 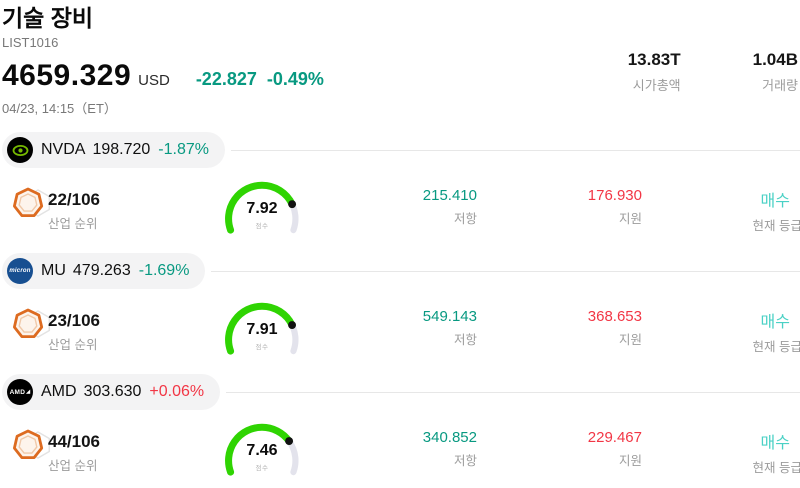 I want to click on volume-stat: 1.04B 거래량, so click(x=775, y=72).